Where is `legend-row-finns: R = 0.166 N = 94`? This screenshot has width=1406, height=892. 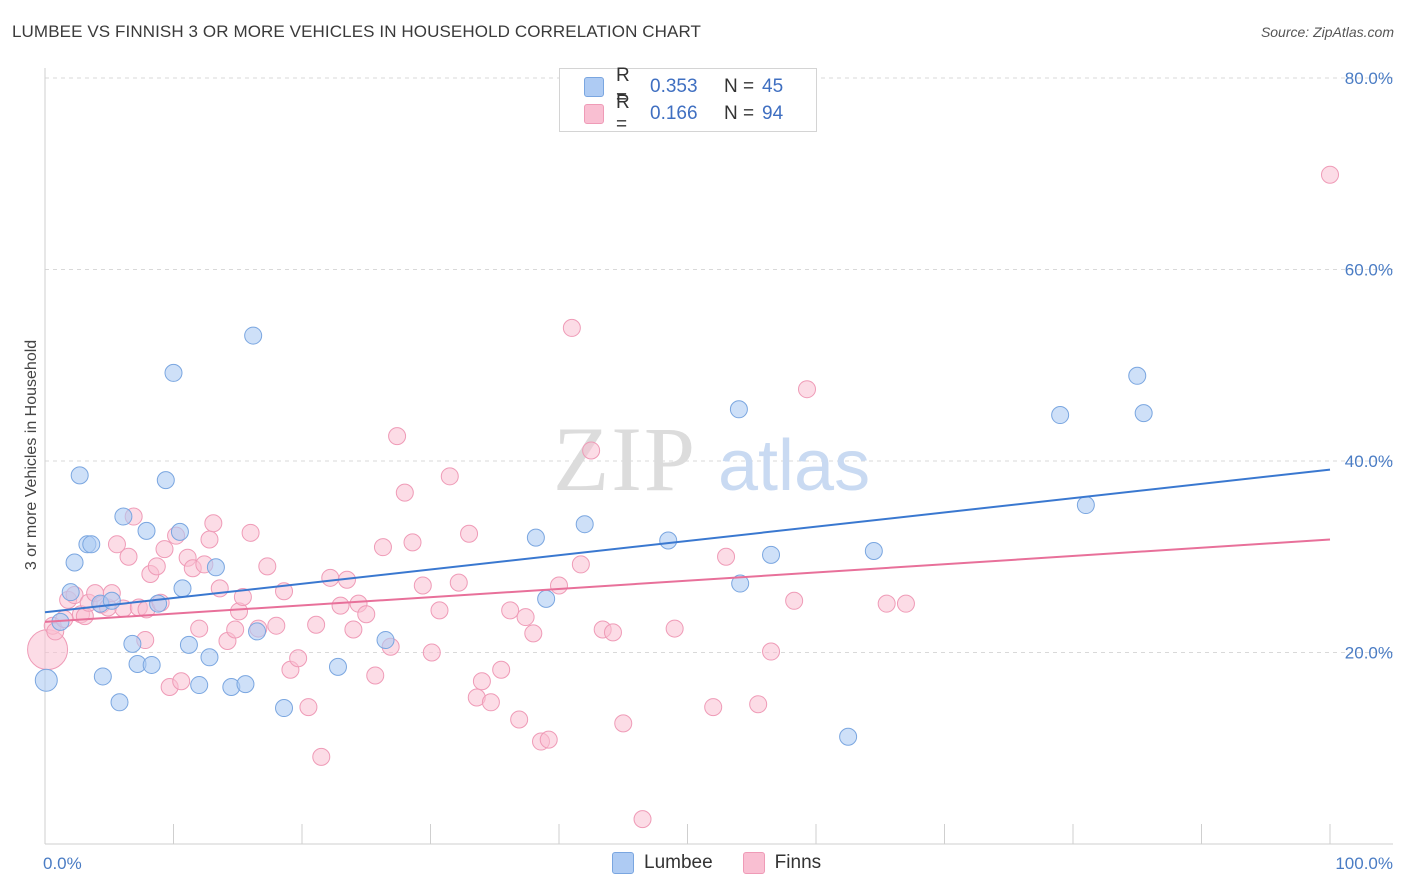 legend-row-finns: R = 0.166 N = 94 is located at coordinates (684, 113).